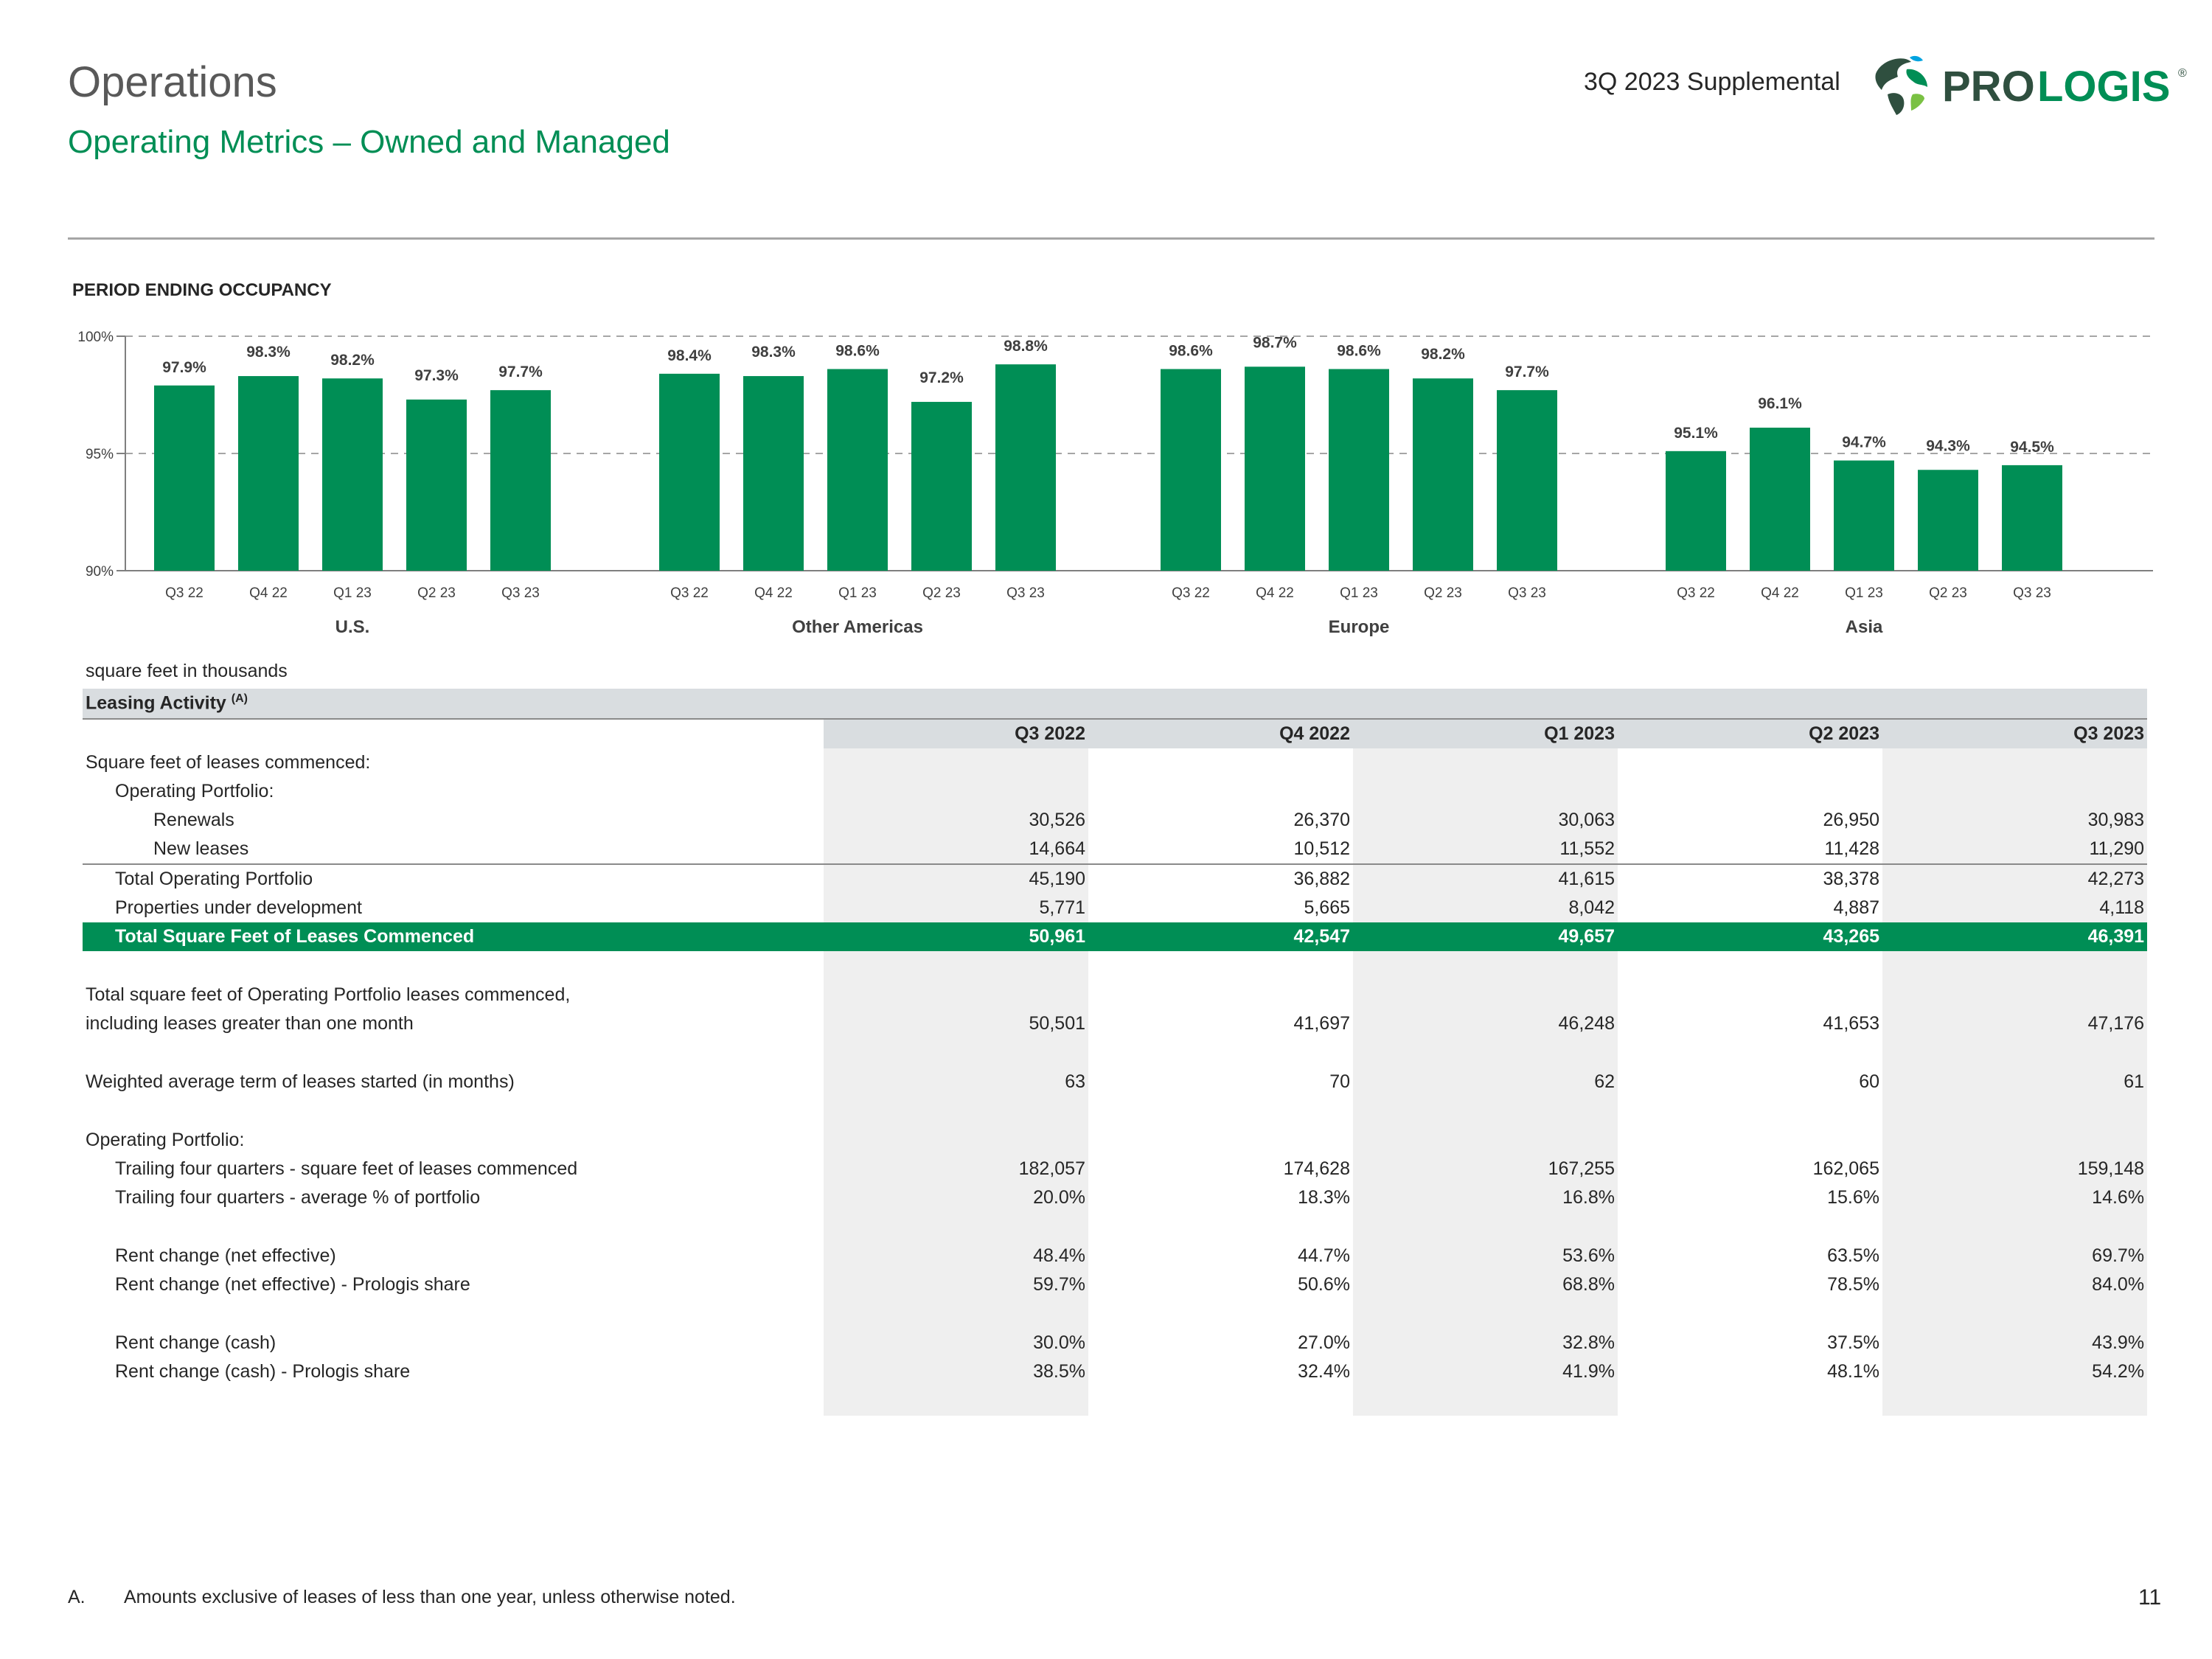  I want to click on table-cell: 30,983, so click(2015, 820).